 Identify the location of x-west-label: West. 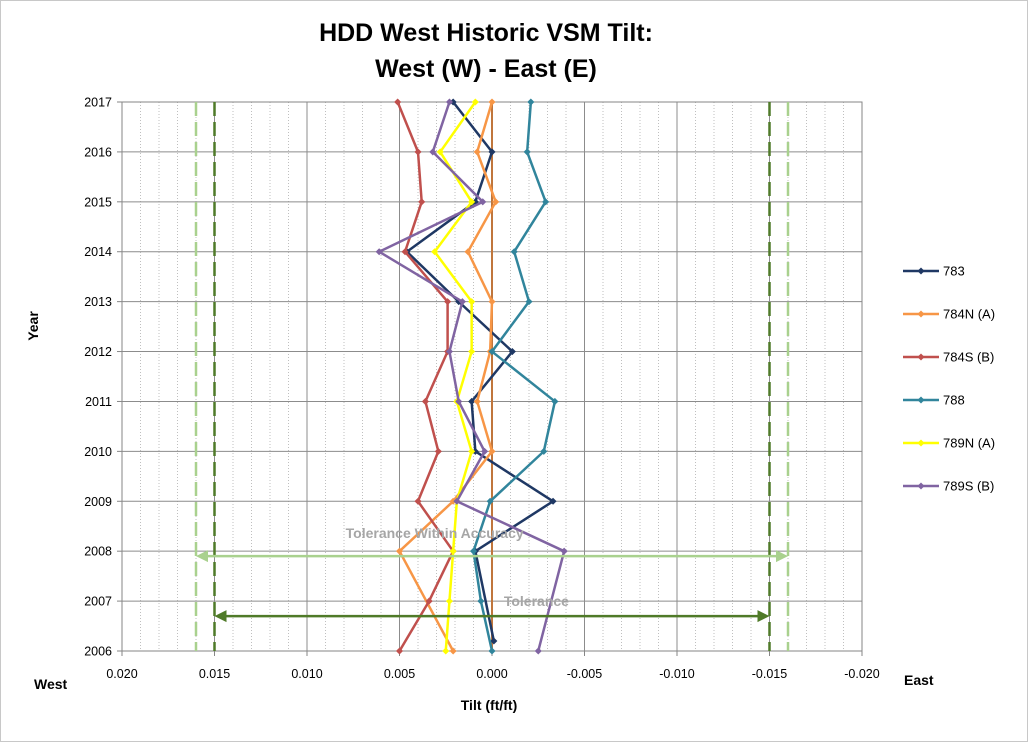
(51, 684).